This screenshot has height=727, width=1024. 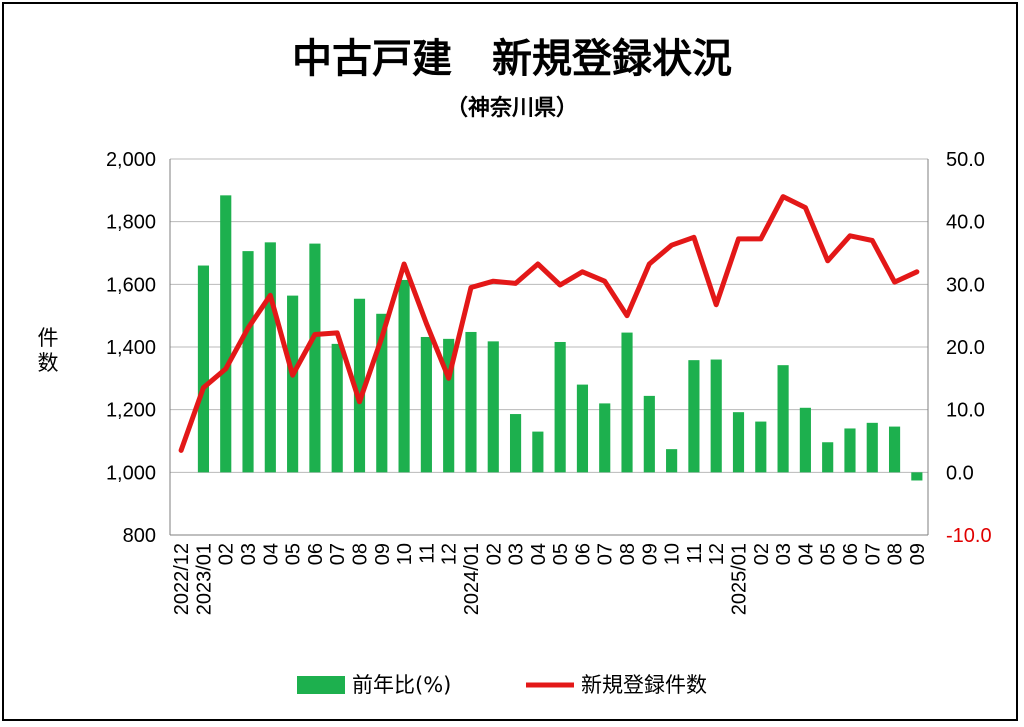 What do you see at coordinates (644, 685) in the screenshot?
I see `legend-line-label: 新規登録件数` at bounding box center [644, 685].